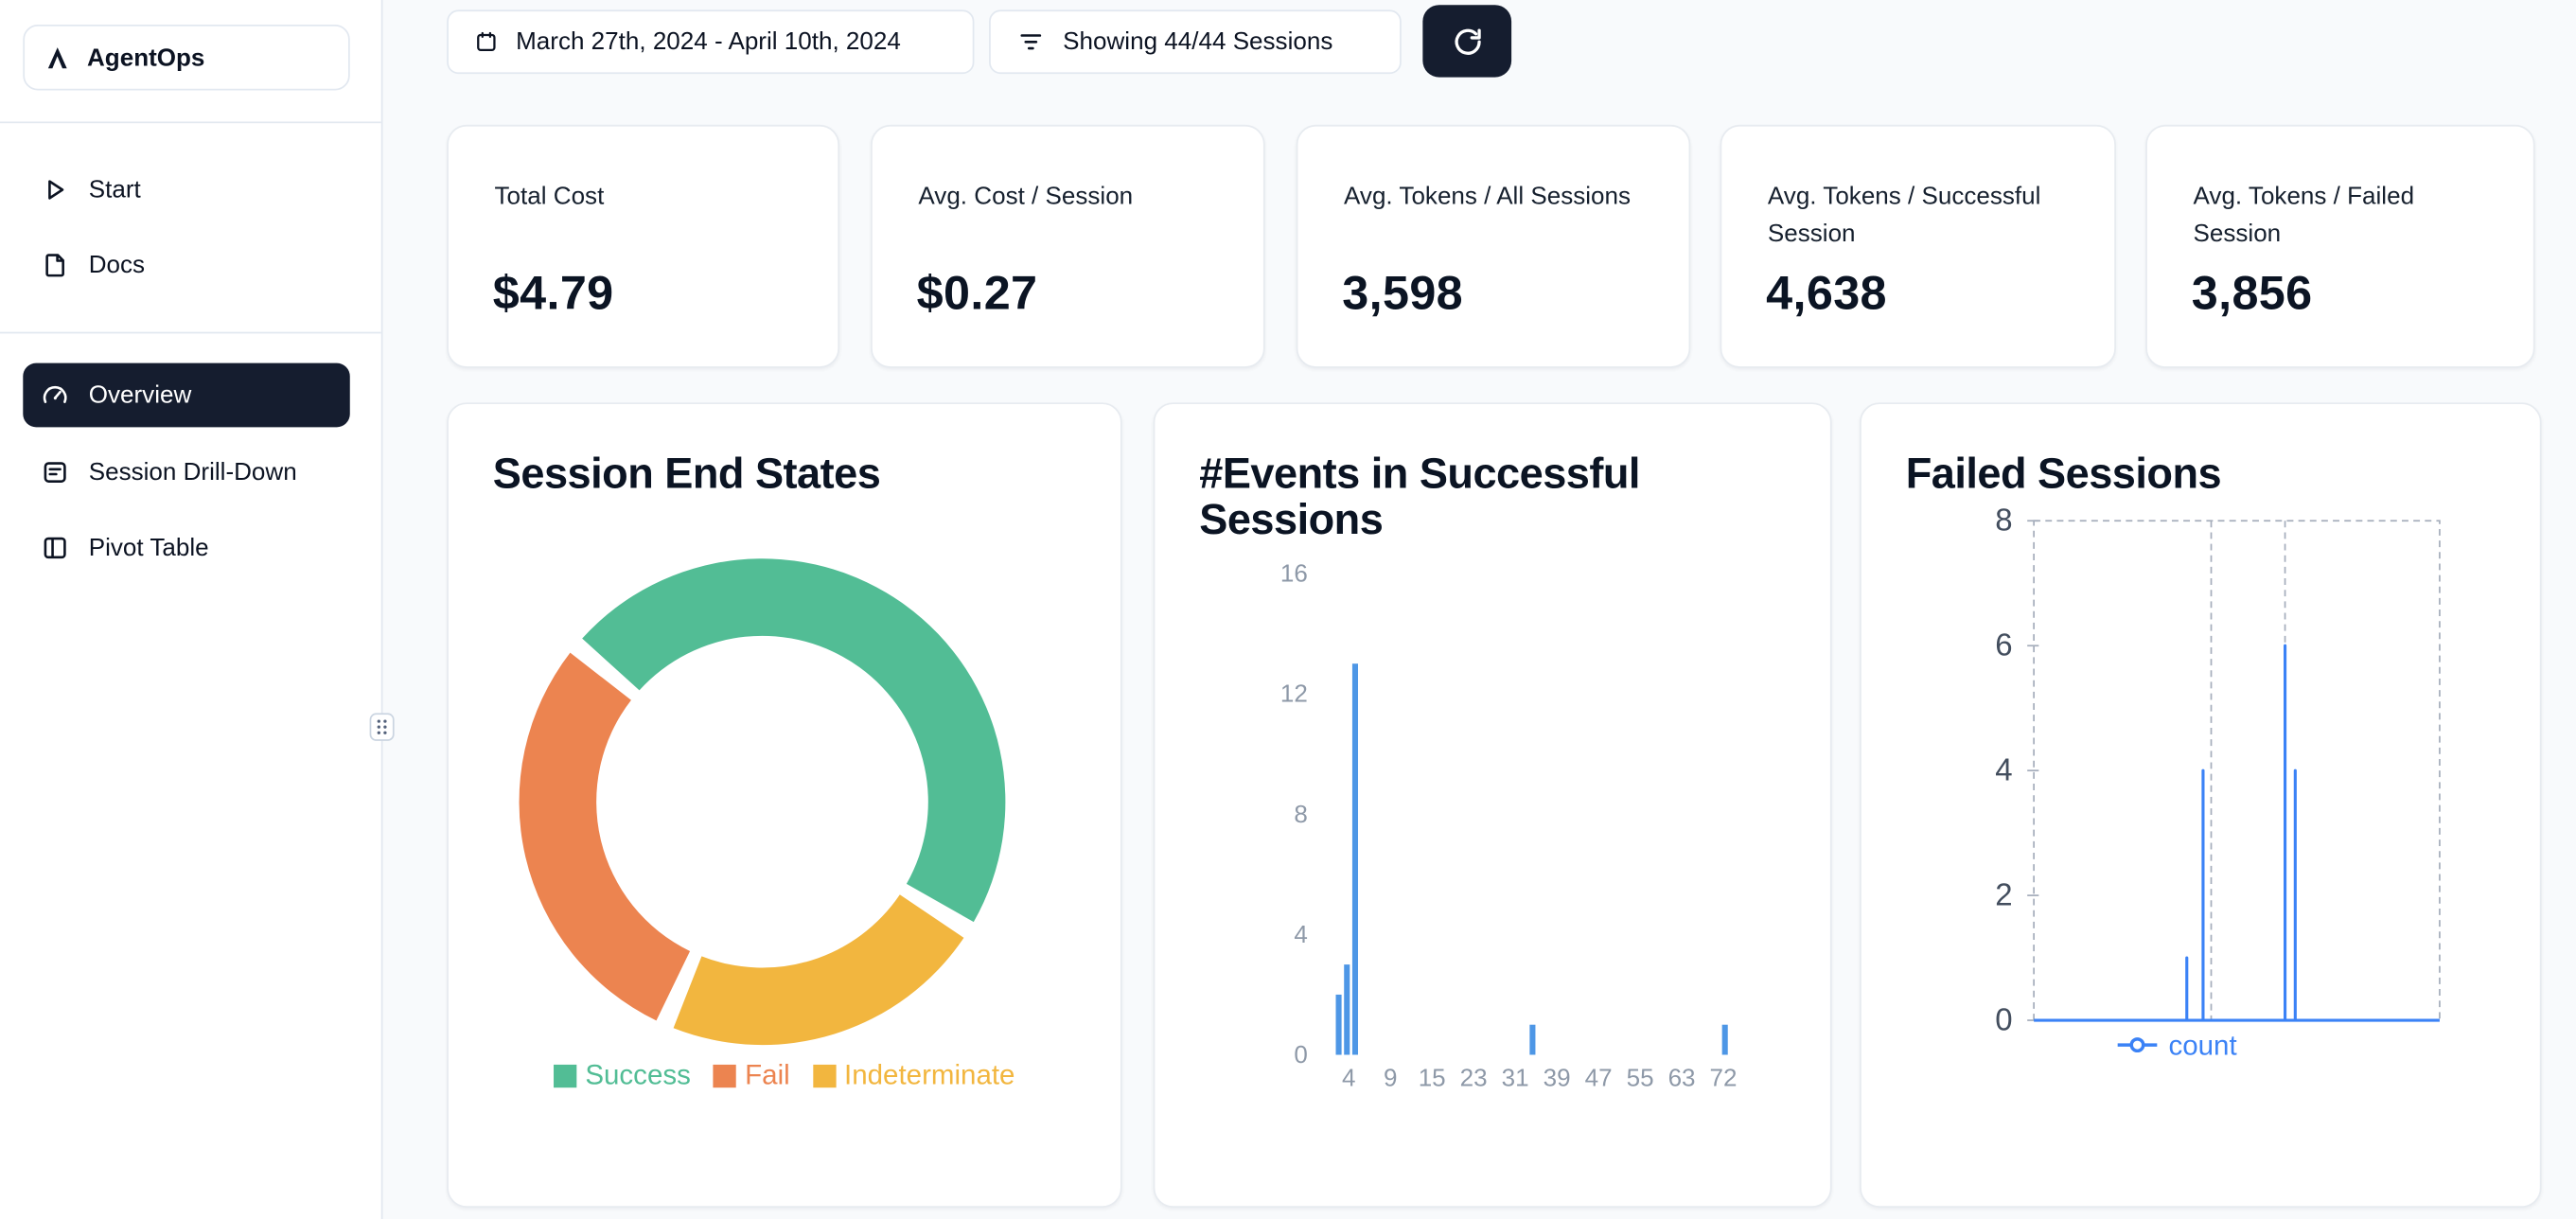 The height and width of the screenshot is (1219, 2576). What do you see at coordinates (1488, 196) in the screenshot?
I see `stat-label: Avg. Tokens / All Sessions` at bounding box center [1488, 196].